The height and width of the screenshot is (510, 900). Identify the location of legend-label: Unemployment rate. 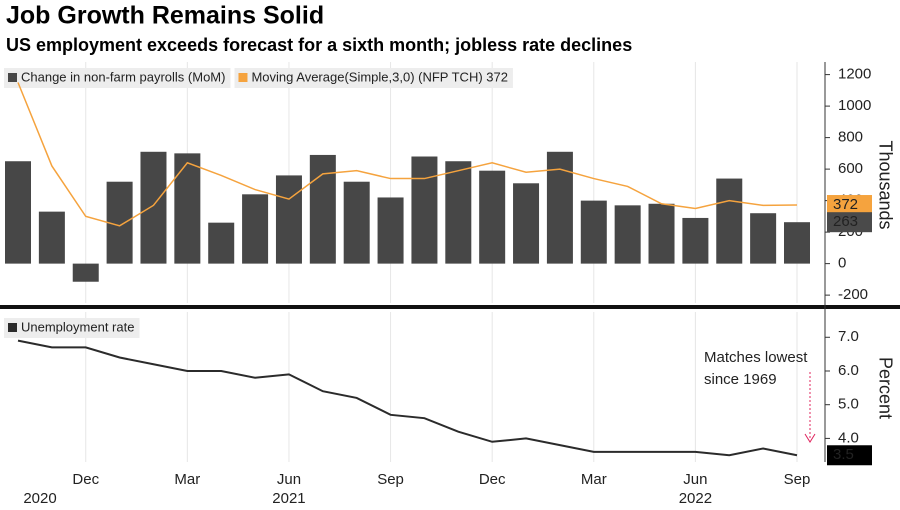
(77, 326).